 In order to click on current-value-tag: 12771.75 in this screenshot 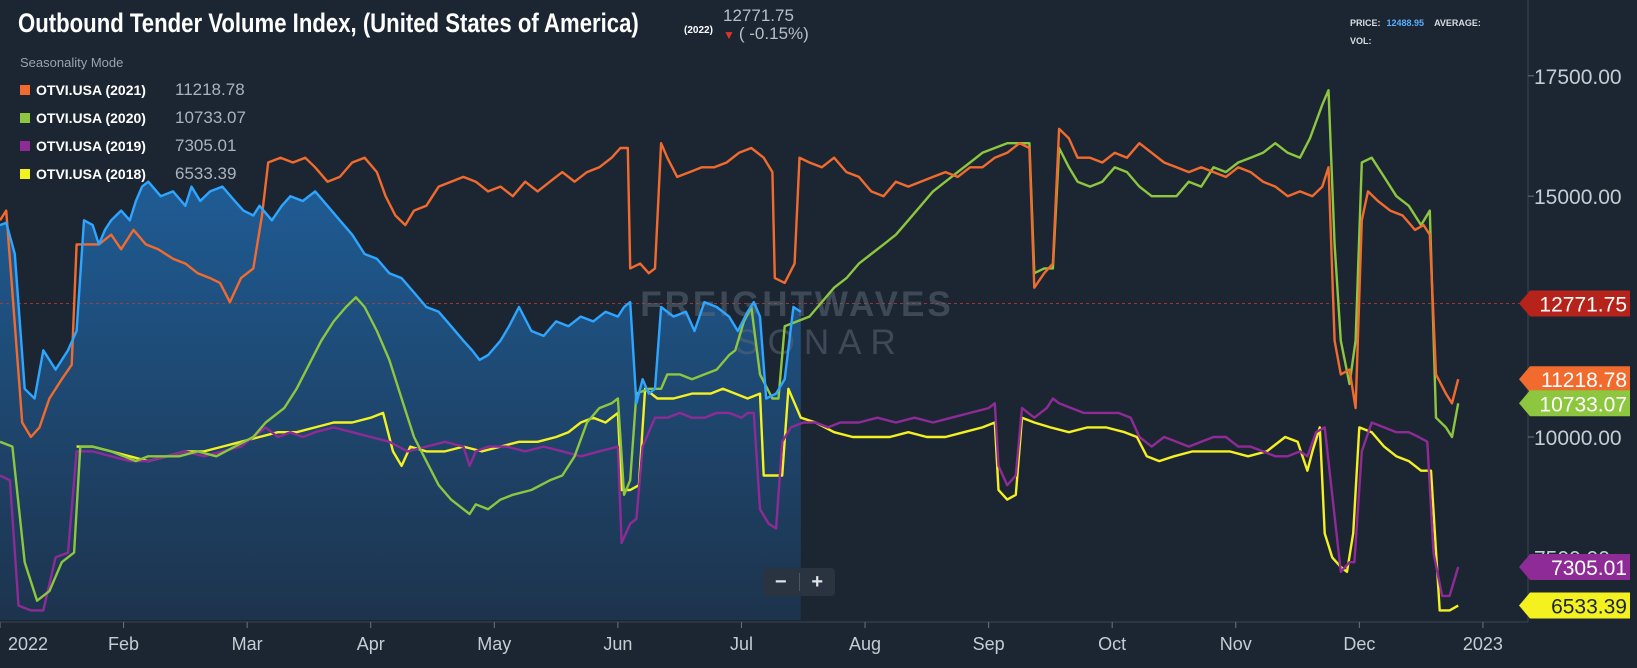, I will do `click(1574, 303)`.